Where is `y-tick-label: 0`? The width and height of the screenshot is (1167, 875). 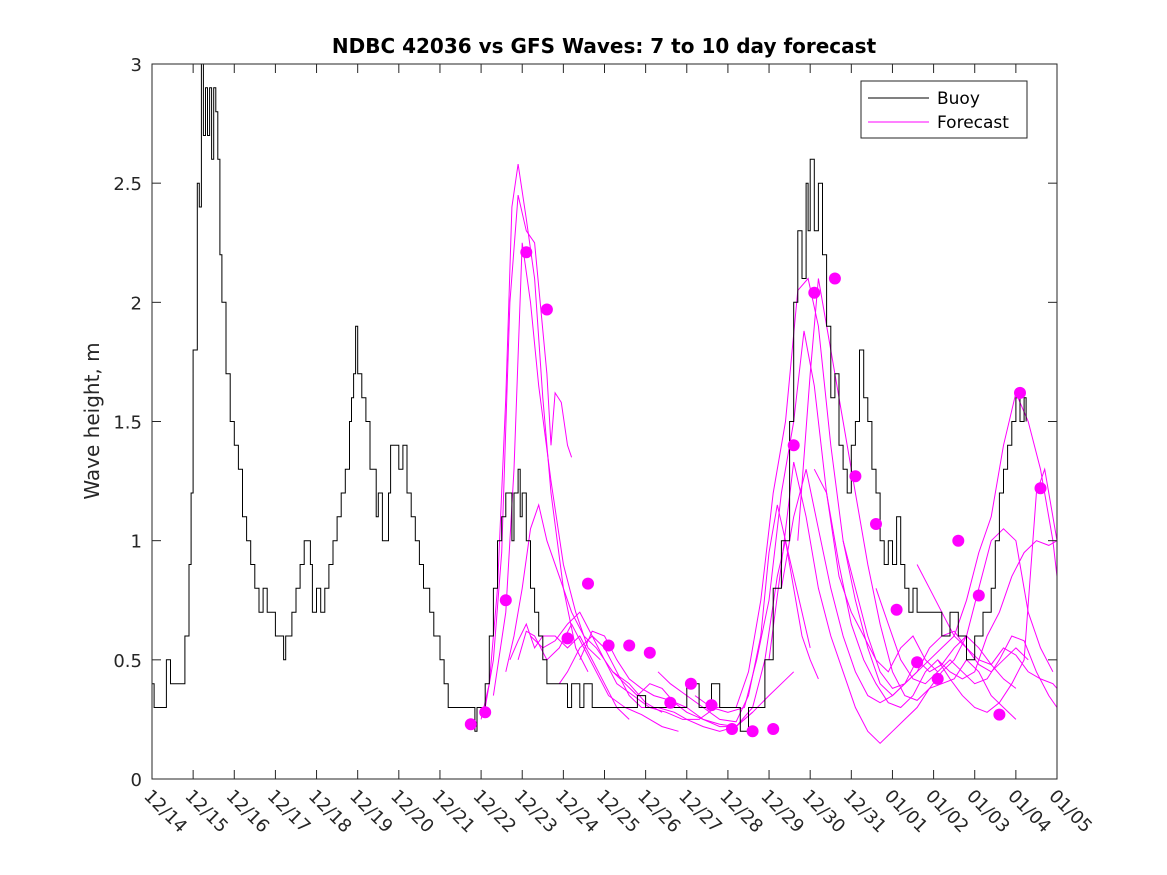 y-tick-label: 0 is located at coordinates (136, 780).